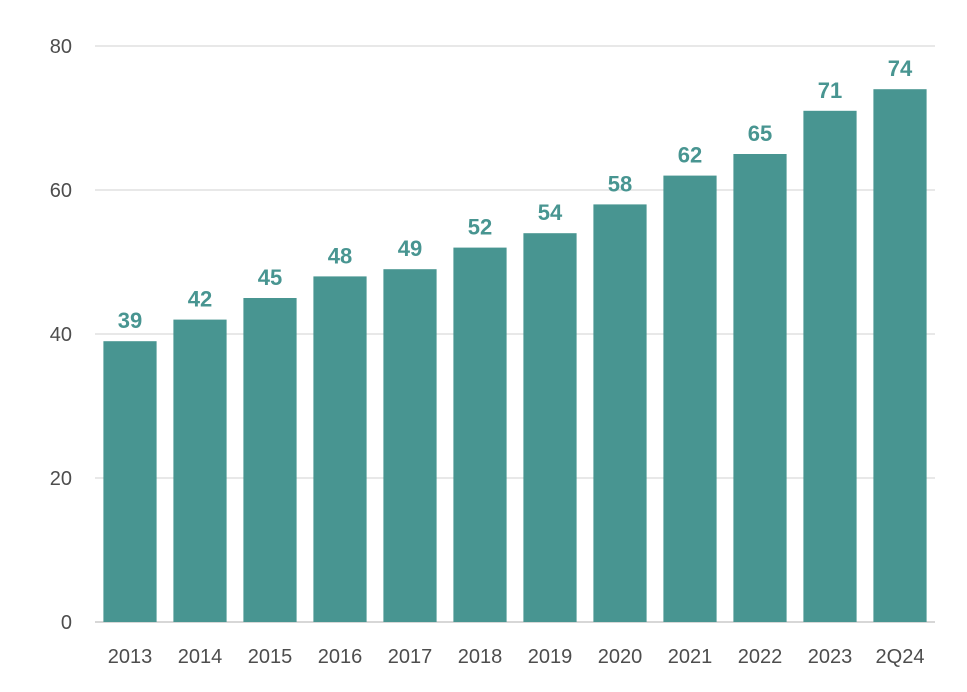  Describe the element at coordinates (480, 657) in the screenshot. I see `x-tick-label: 2018` at that location.